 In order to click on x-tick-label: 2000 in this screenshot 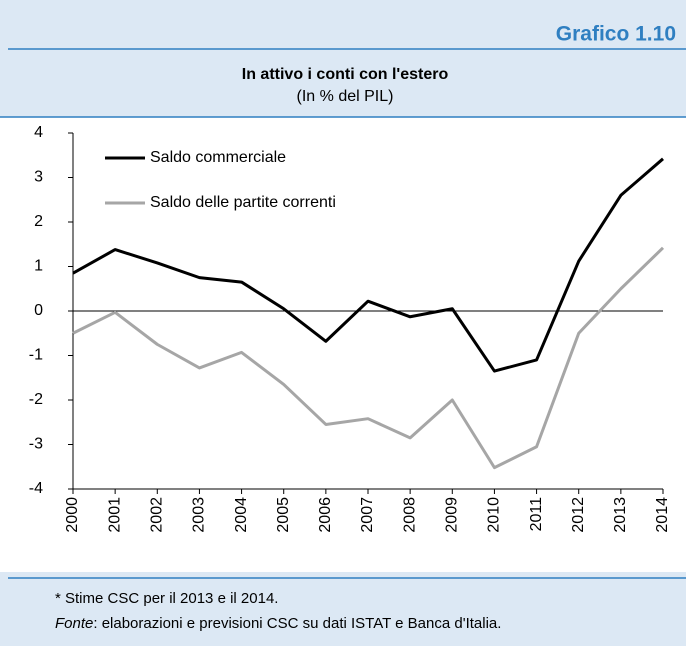, I will do `click(72, 515)`.